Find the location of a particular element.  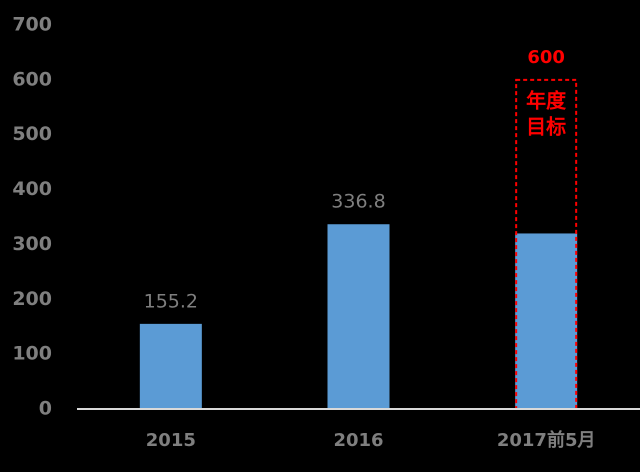

target-box is located at coordinates (546, 244).